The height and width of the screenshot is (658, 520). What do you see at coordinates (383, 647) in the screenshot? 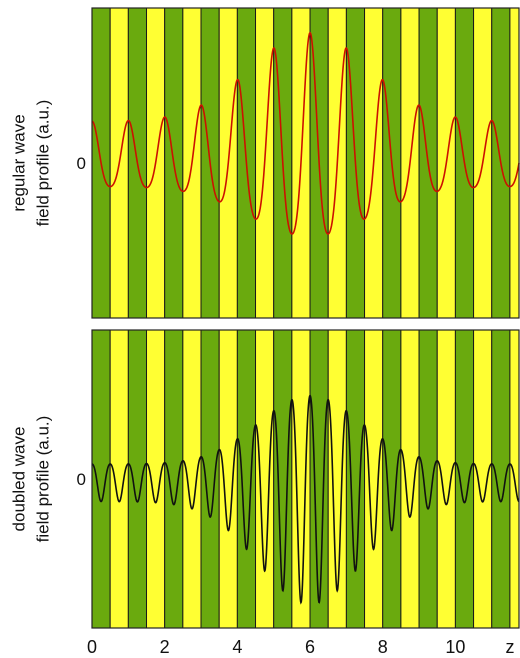
I see `x-tick-label: 8` at bounding box center [383, 647].